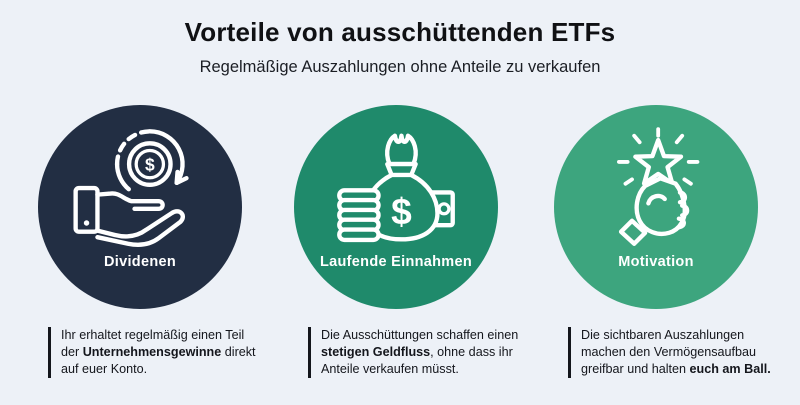 This screenshot has width=800, height=405. What do you see at coordinates (400, 32) in the screenshot?
I see `page-title: Vorteile von ausschüttenden ETFs` at bounding box center [400, 32].